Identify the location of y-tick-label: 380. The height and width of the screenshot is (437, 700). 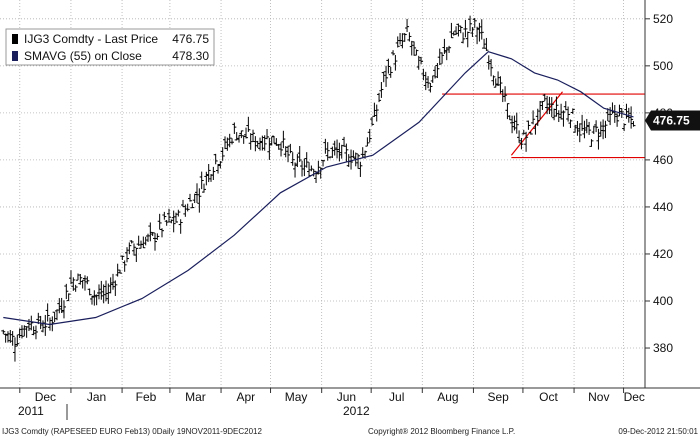
(663, 348).